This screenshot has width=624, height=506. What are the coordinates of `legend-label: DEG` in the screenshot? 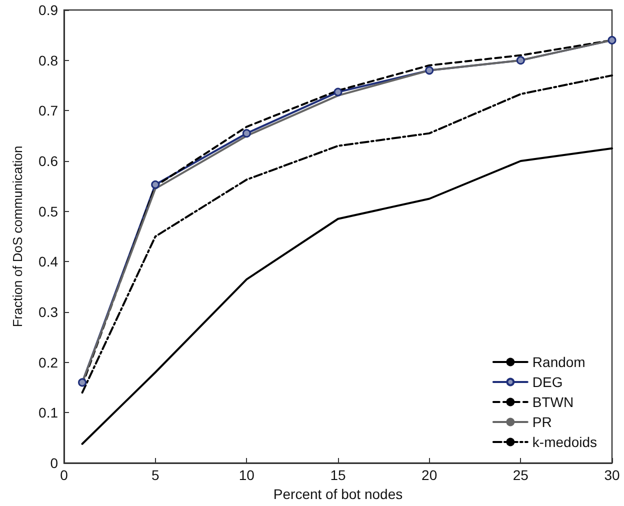 It's located at (547, 382).